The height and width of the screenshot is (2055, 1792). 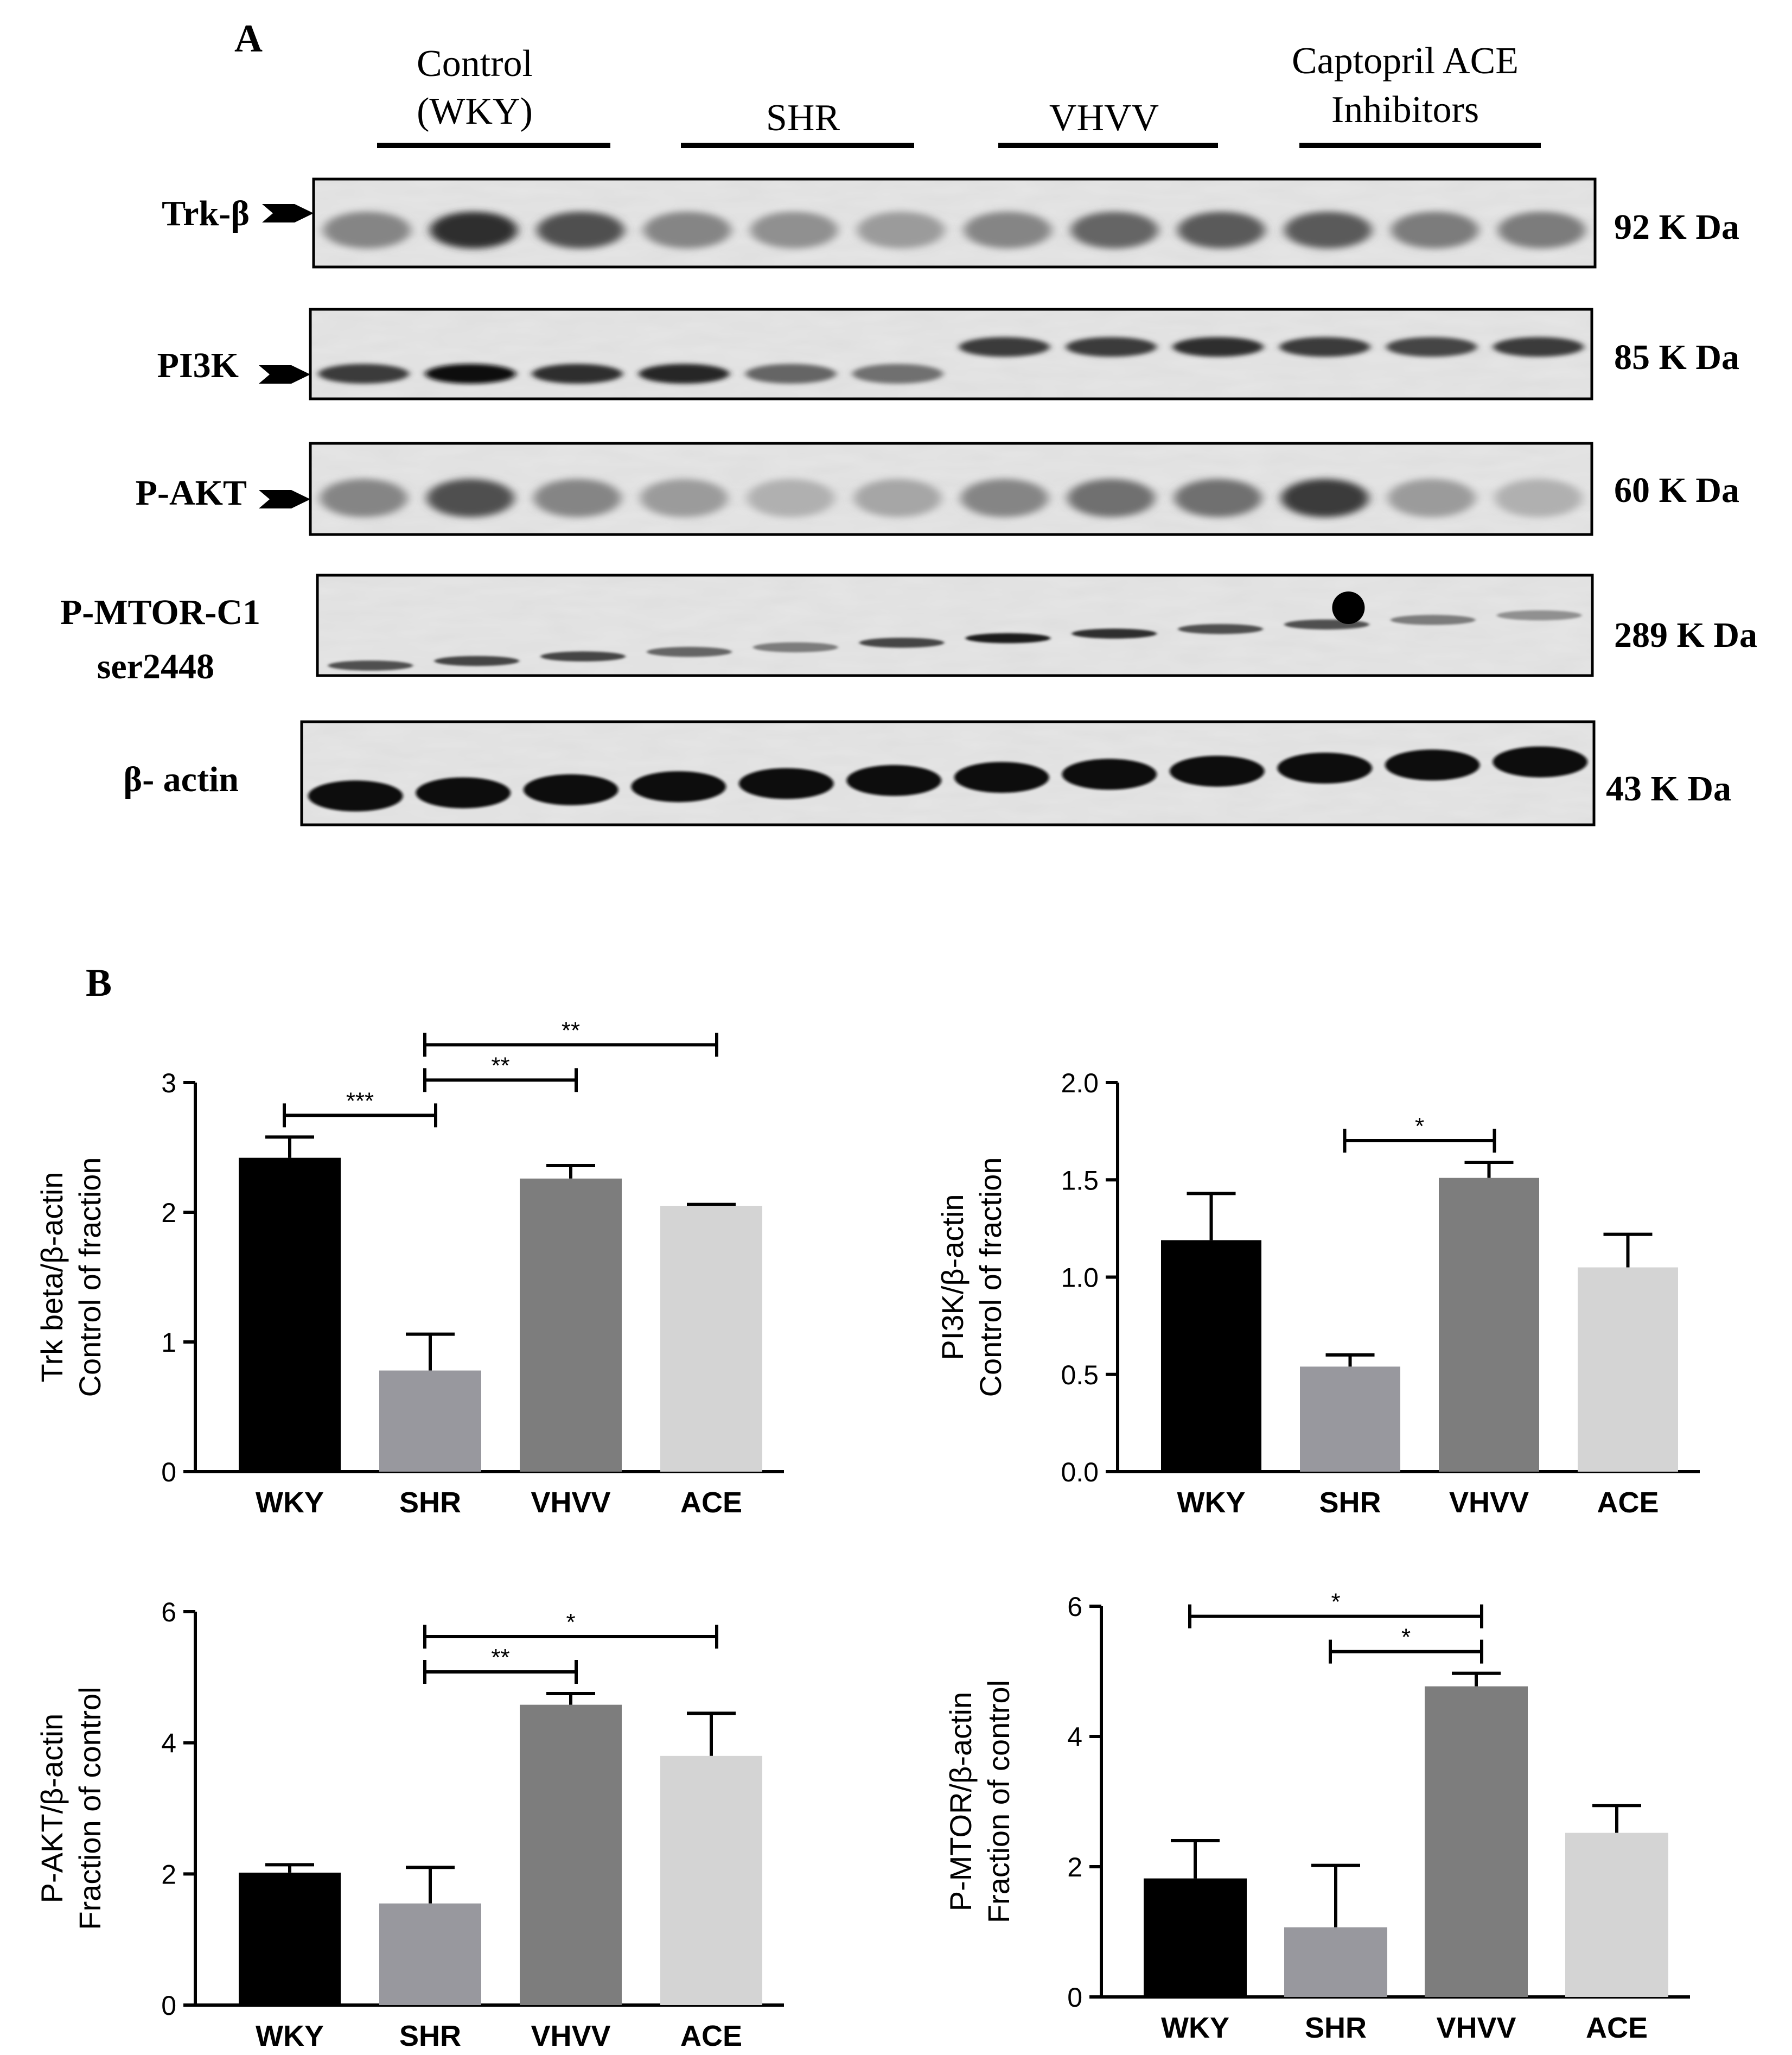 What do you see at coordinates (797, 122) in the screenshot?
I see `group-header: SHR` at bounding box center [797, 122].